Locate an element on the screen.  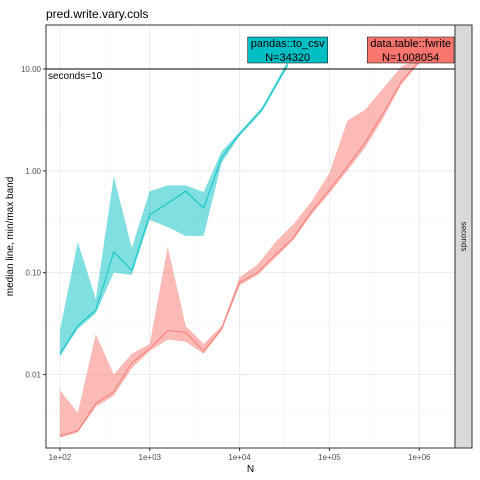
series-label-line: data.table::fwrite is located at coordinates (410, 44).